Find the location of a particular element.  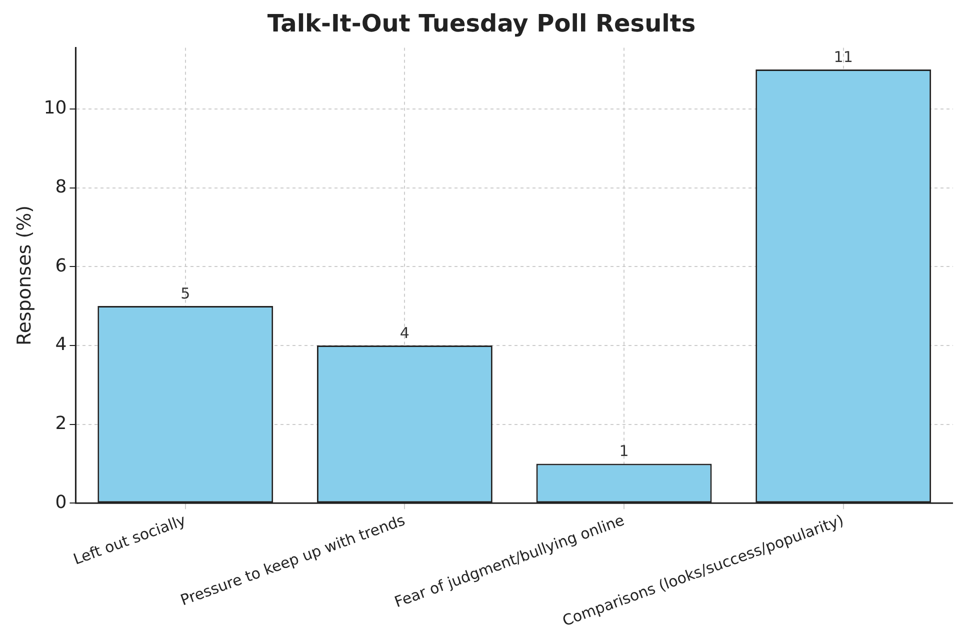

data-label: 11 is located at coordinates (843, 57).